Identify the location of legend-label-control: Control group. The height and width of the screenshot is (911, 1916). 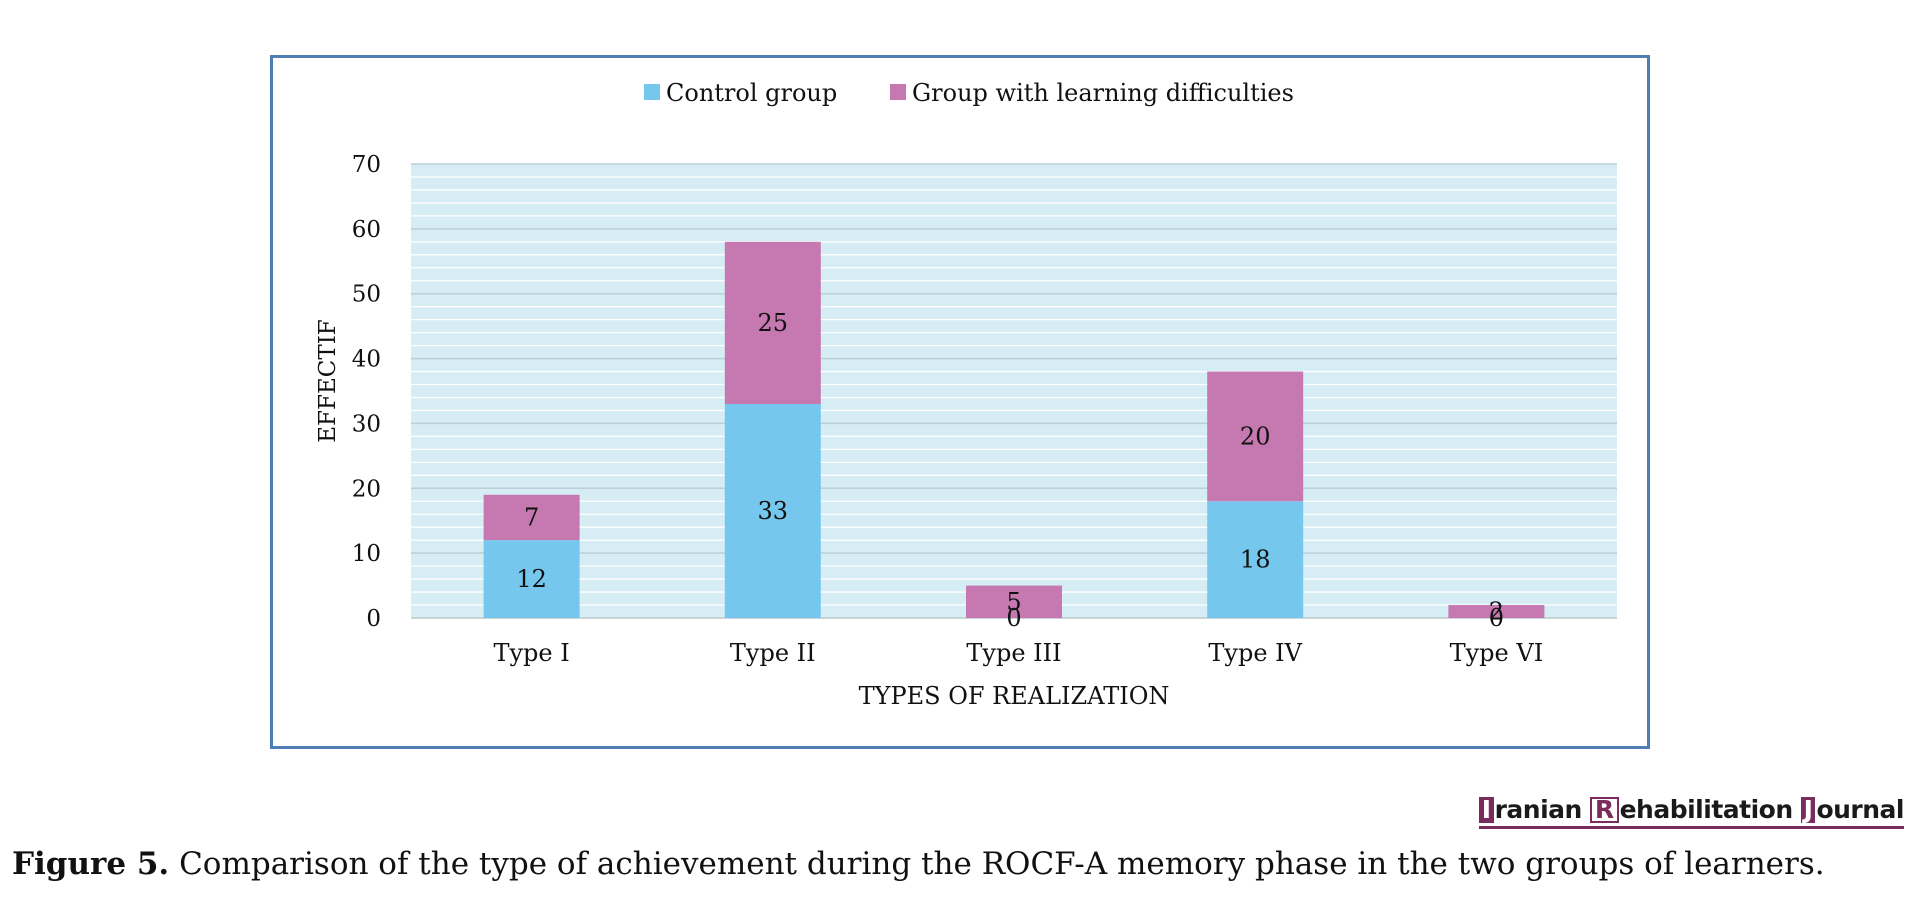
(751, 93).